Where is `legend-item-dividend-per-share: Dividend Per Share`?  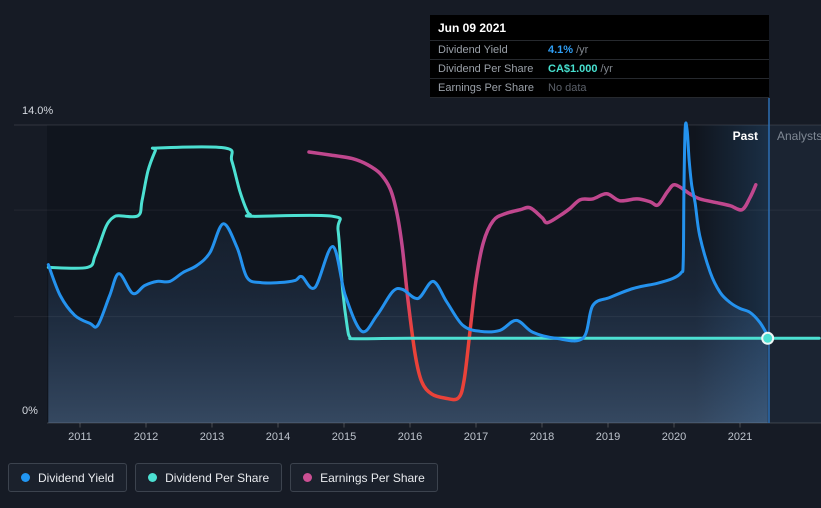
legend-item-dividend-per-share: Dividend Per Share is located at coordinates (209, 477).